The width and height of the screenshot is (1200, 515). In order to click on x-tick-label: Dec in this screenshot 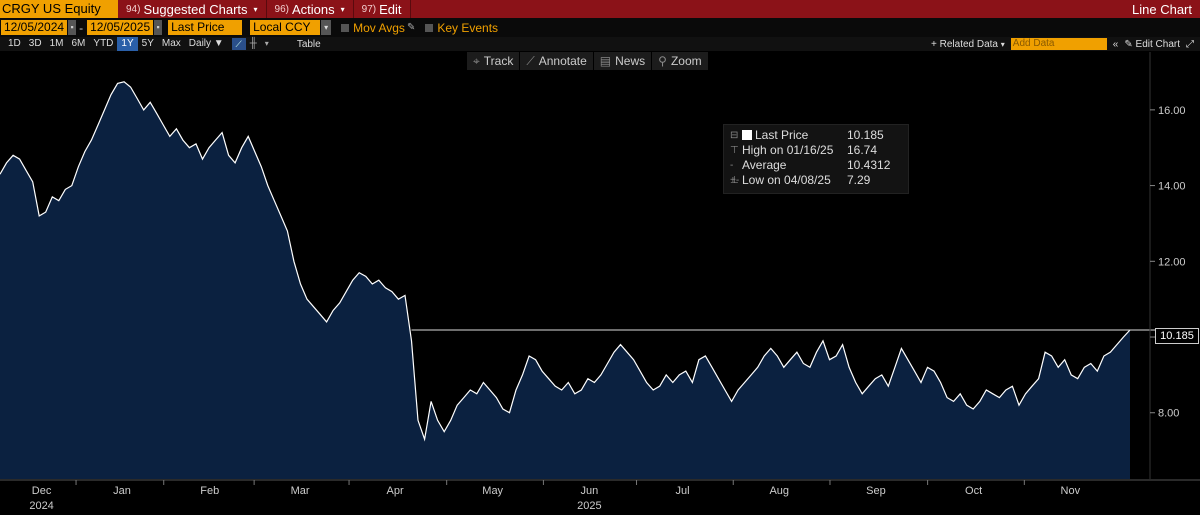, I will do `click(42, 491)`.